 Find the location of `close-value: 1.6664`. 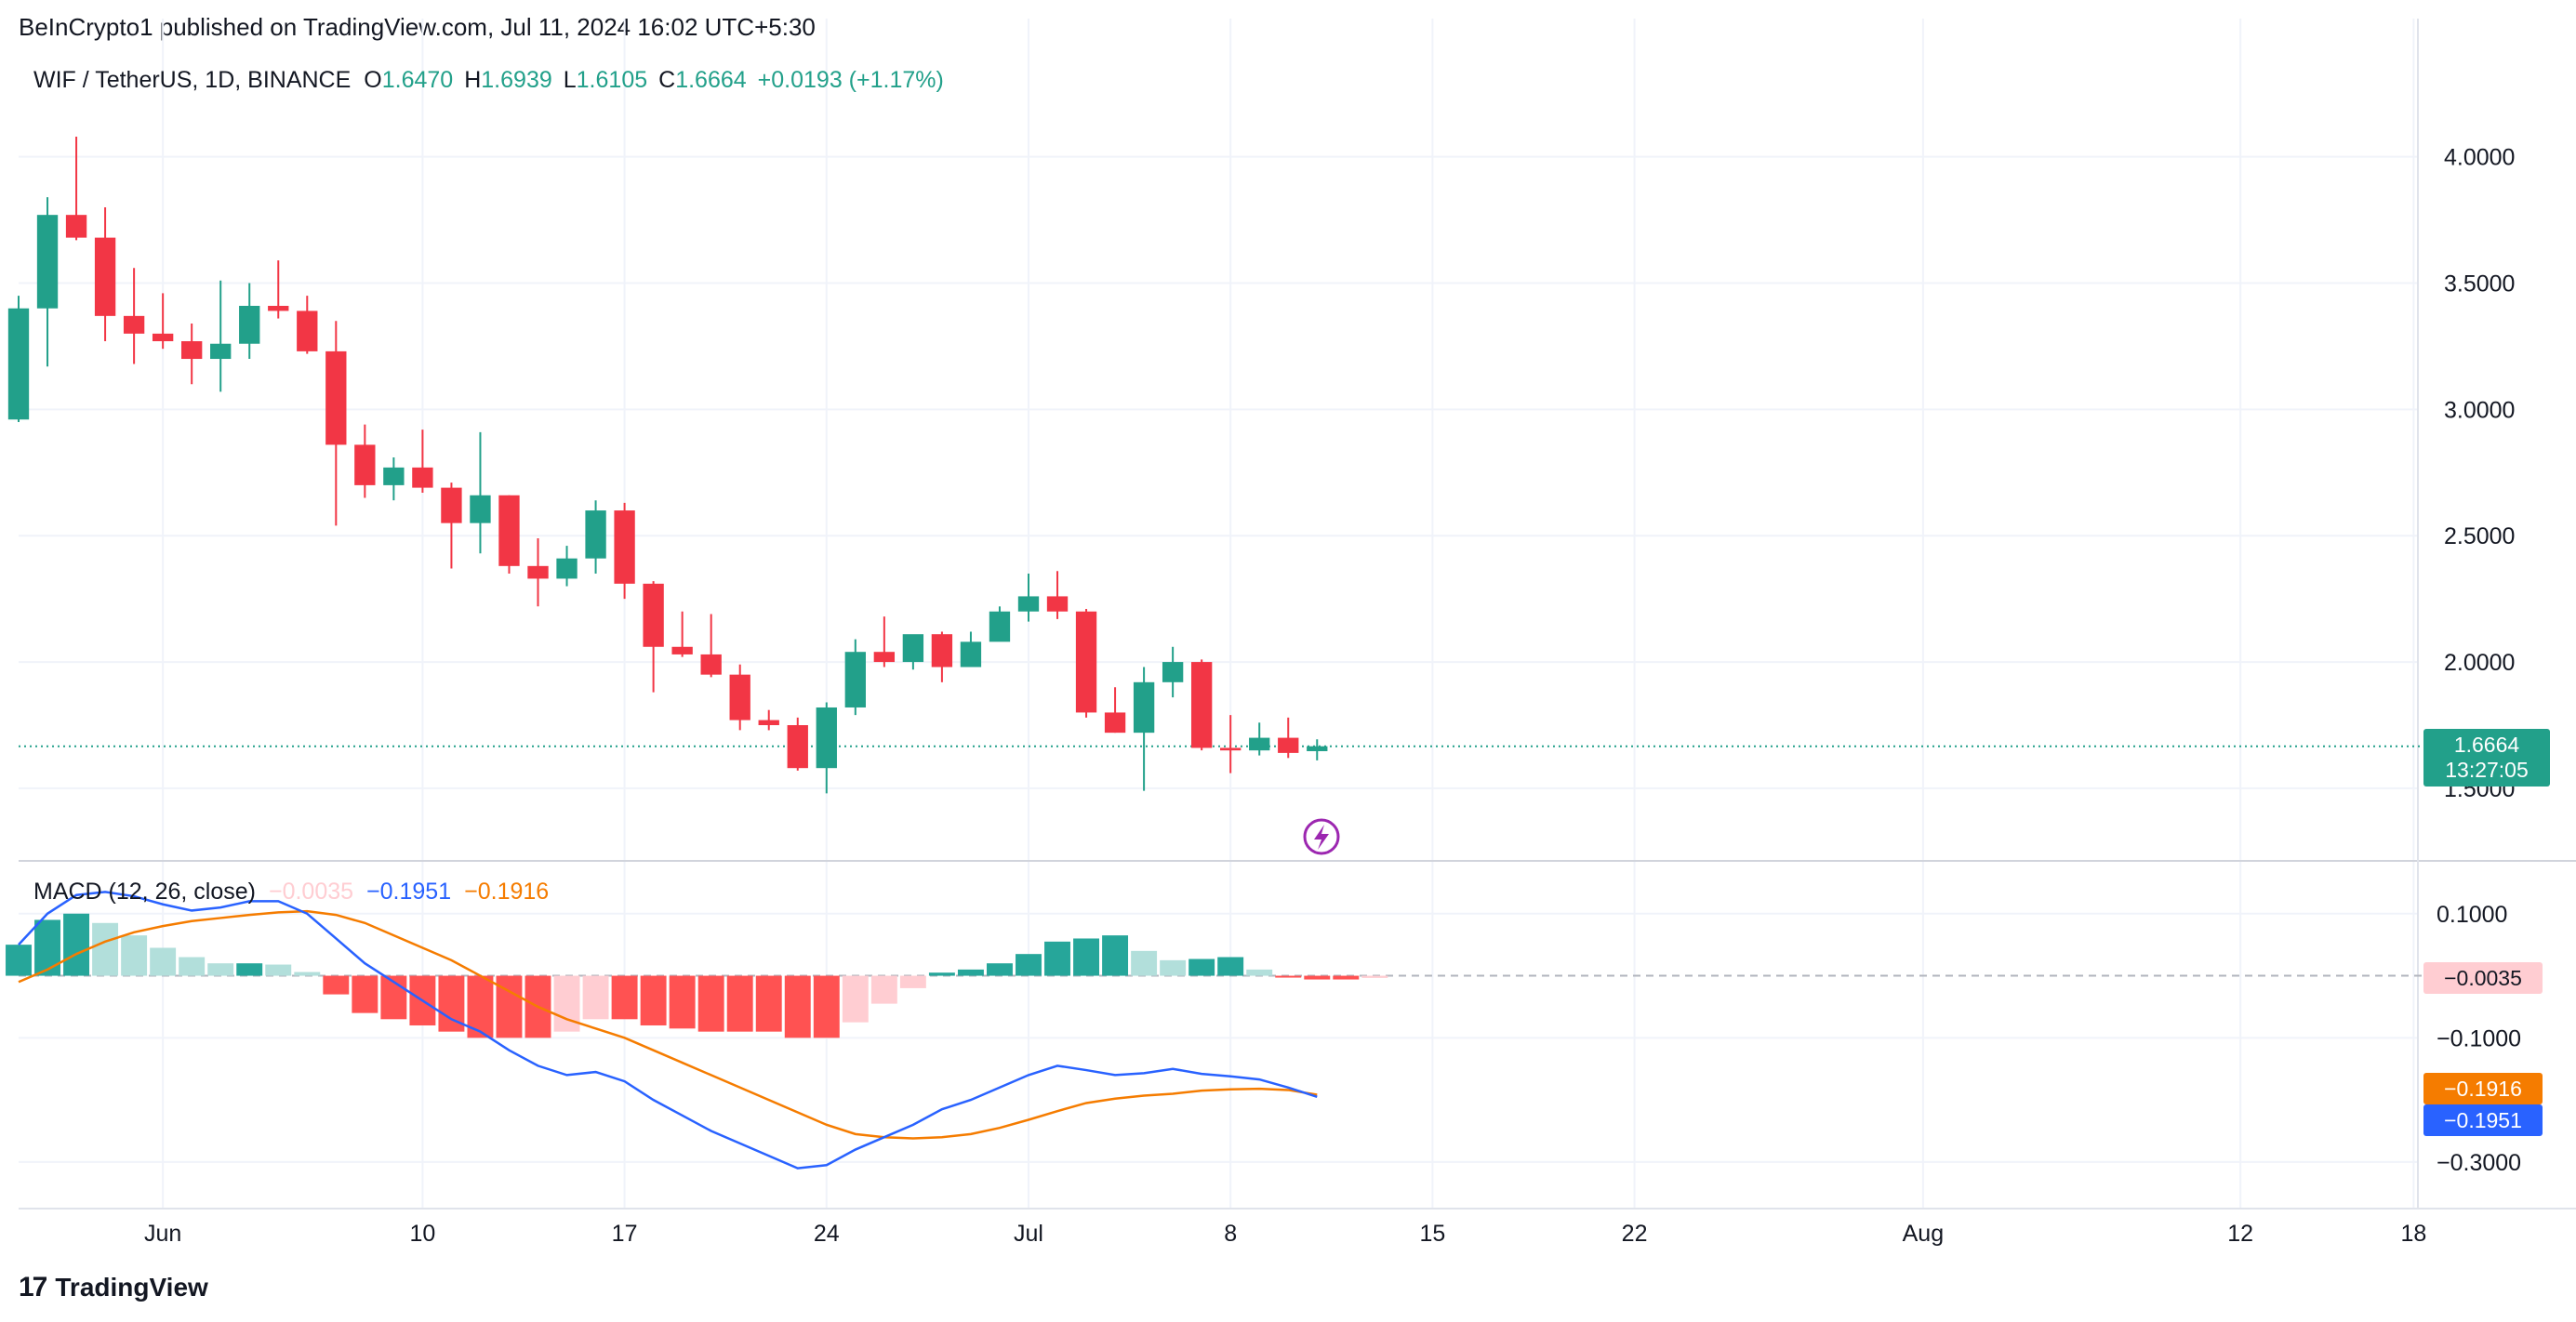

close-value: 1.6664 is located at coordinates (711, 80).